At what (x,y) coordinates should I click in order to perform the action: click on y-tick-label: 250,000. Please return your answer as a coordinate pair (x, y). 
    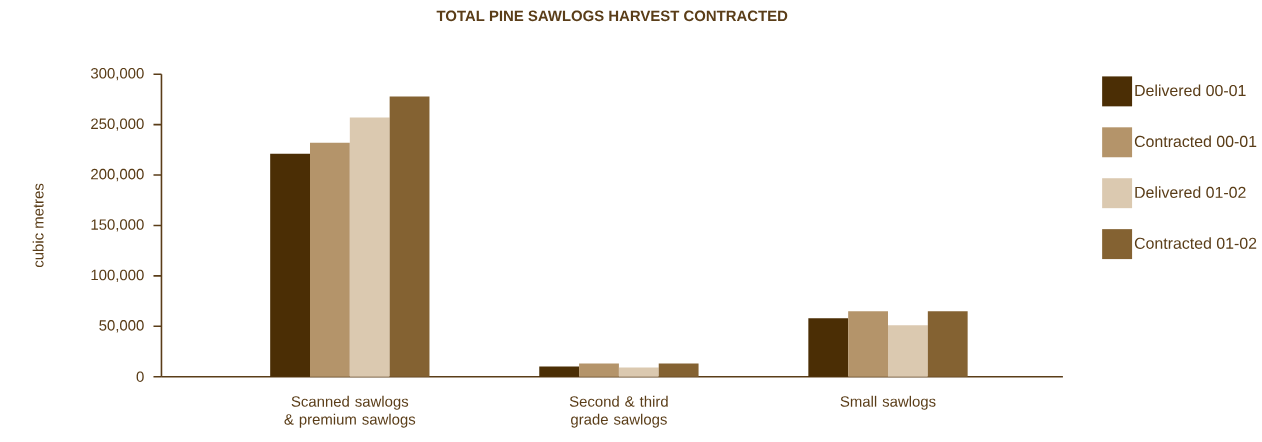
    Looking at the image, I should click on (117, 124).